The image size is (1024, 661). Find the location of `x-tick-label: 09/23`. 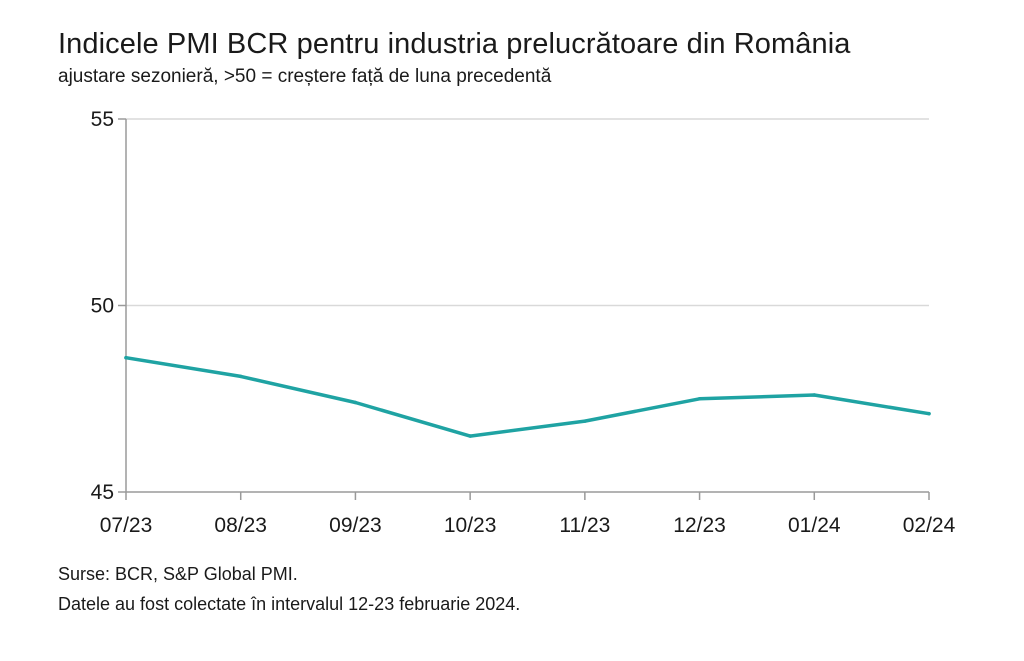

x-tick-label: 09/23 is located at coordinates (355, 525).